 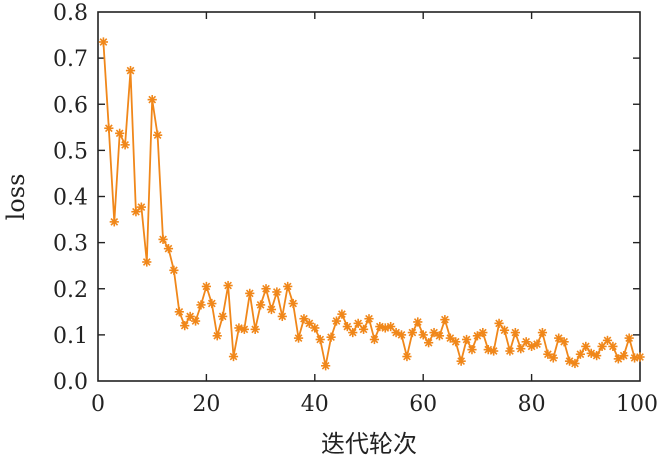 What do you see at coordinates (369, 444) in the screenshot?
I see `x-axis-title: 迭代轮次` at bounding box center [369, 444].